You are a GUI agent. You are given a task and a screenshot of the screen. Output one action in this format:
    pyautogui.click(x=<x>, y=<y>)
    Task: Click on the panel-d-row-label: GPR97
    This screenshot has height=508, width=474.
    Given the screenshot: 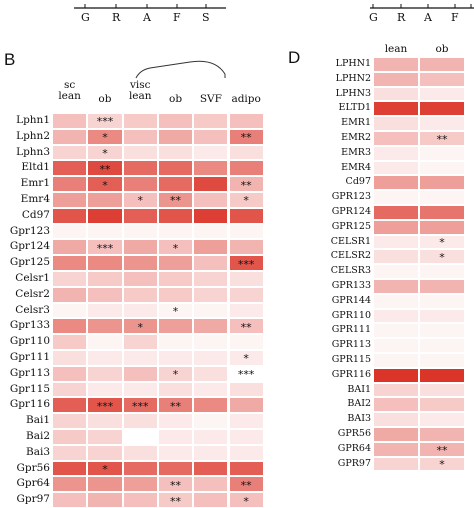 What is the action you would take?
    pyautogui.click(x=354, y=463)
    